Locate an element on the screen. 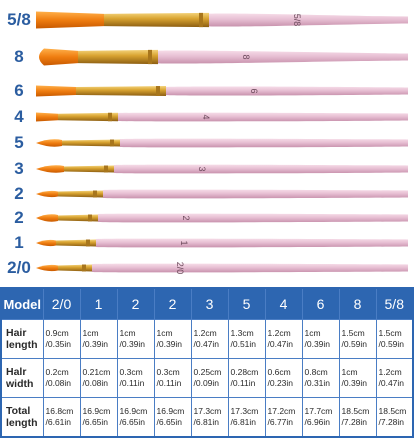 The width and height of the screenshot is (416, 438). spec-cell: 0.8cm/0.31in is located at coordinates (320, 378).